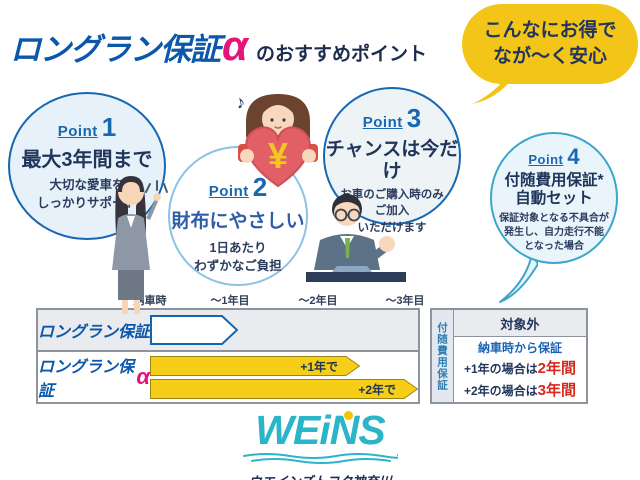 This screenshot has height=480, width=640. I want to click on title-suffix: のおすすめポイント, so click(342, 54).